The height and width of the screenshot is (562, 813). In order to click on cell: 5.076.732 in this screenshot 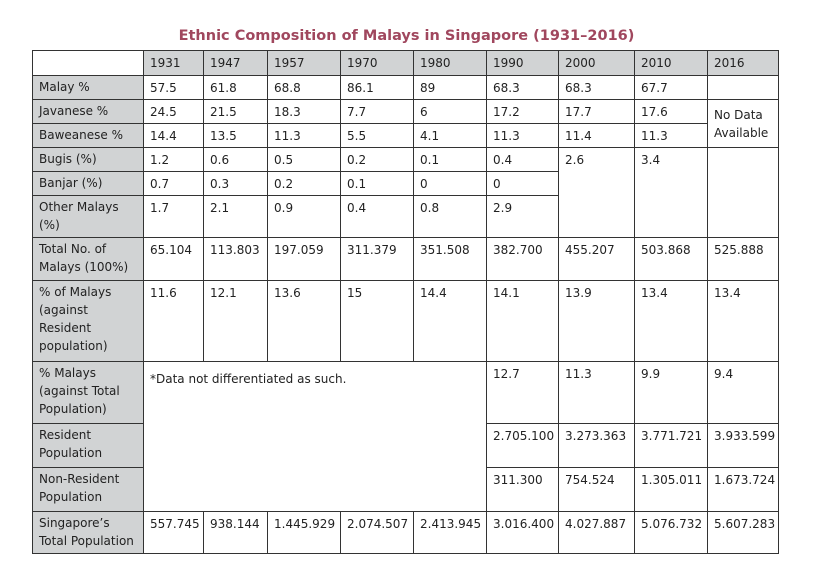, I will do `click(671, 532)`.